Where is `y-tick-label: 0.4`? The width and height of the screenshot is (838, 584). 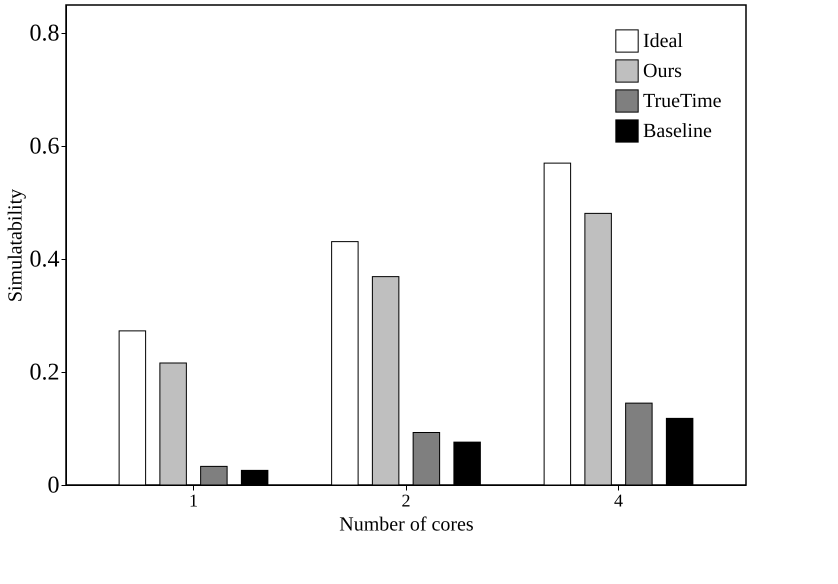
y-tick-label: 0.4 is located at coordinates (45, 259).